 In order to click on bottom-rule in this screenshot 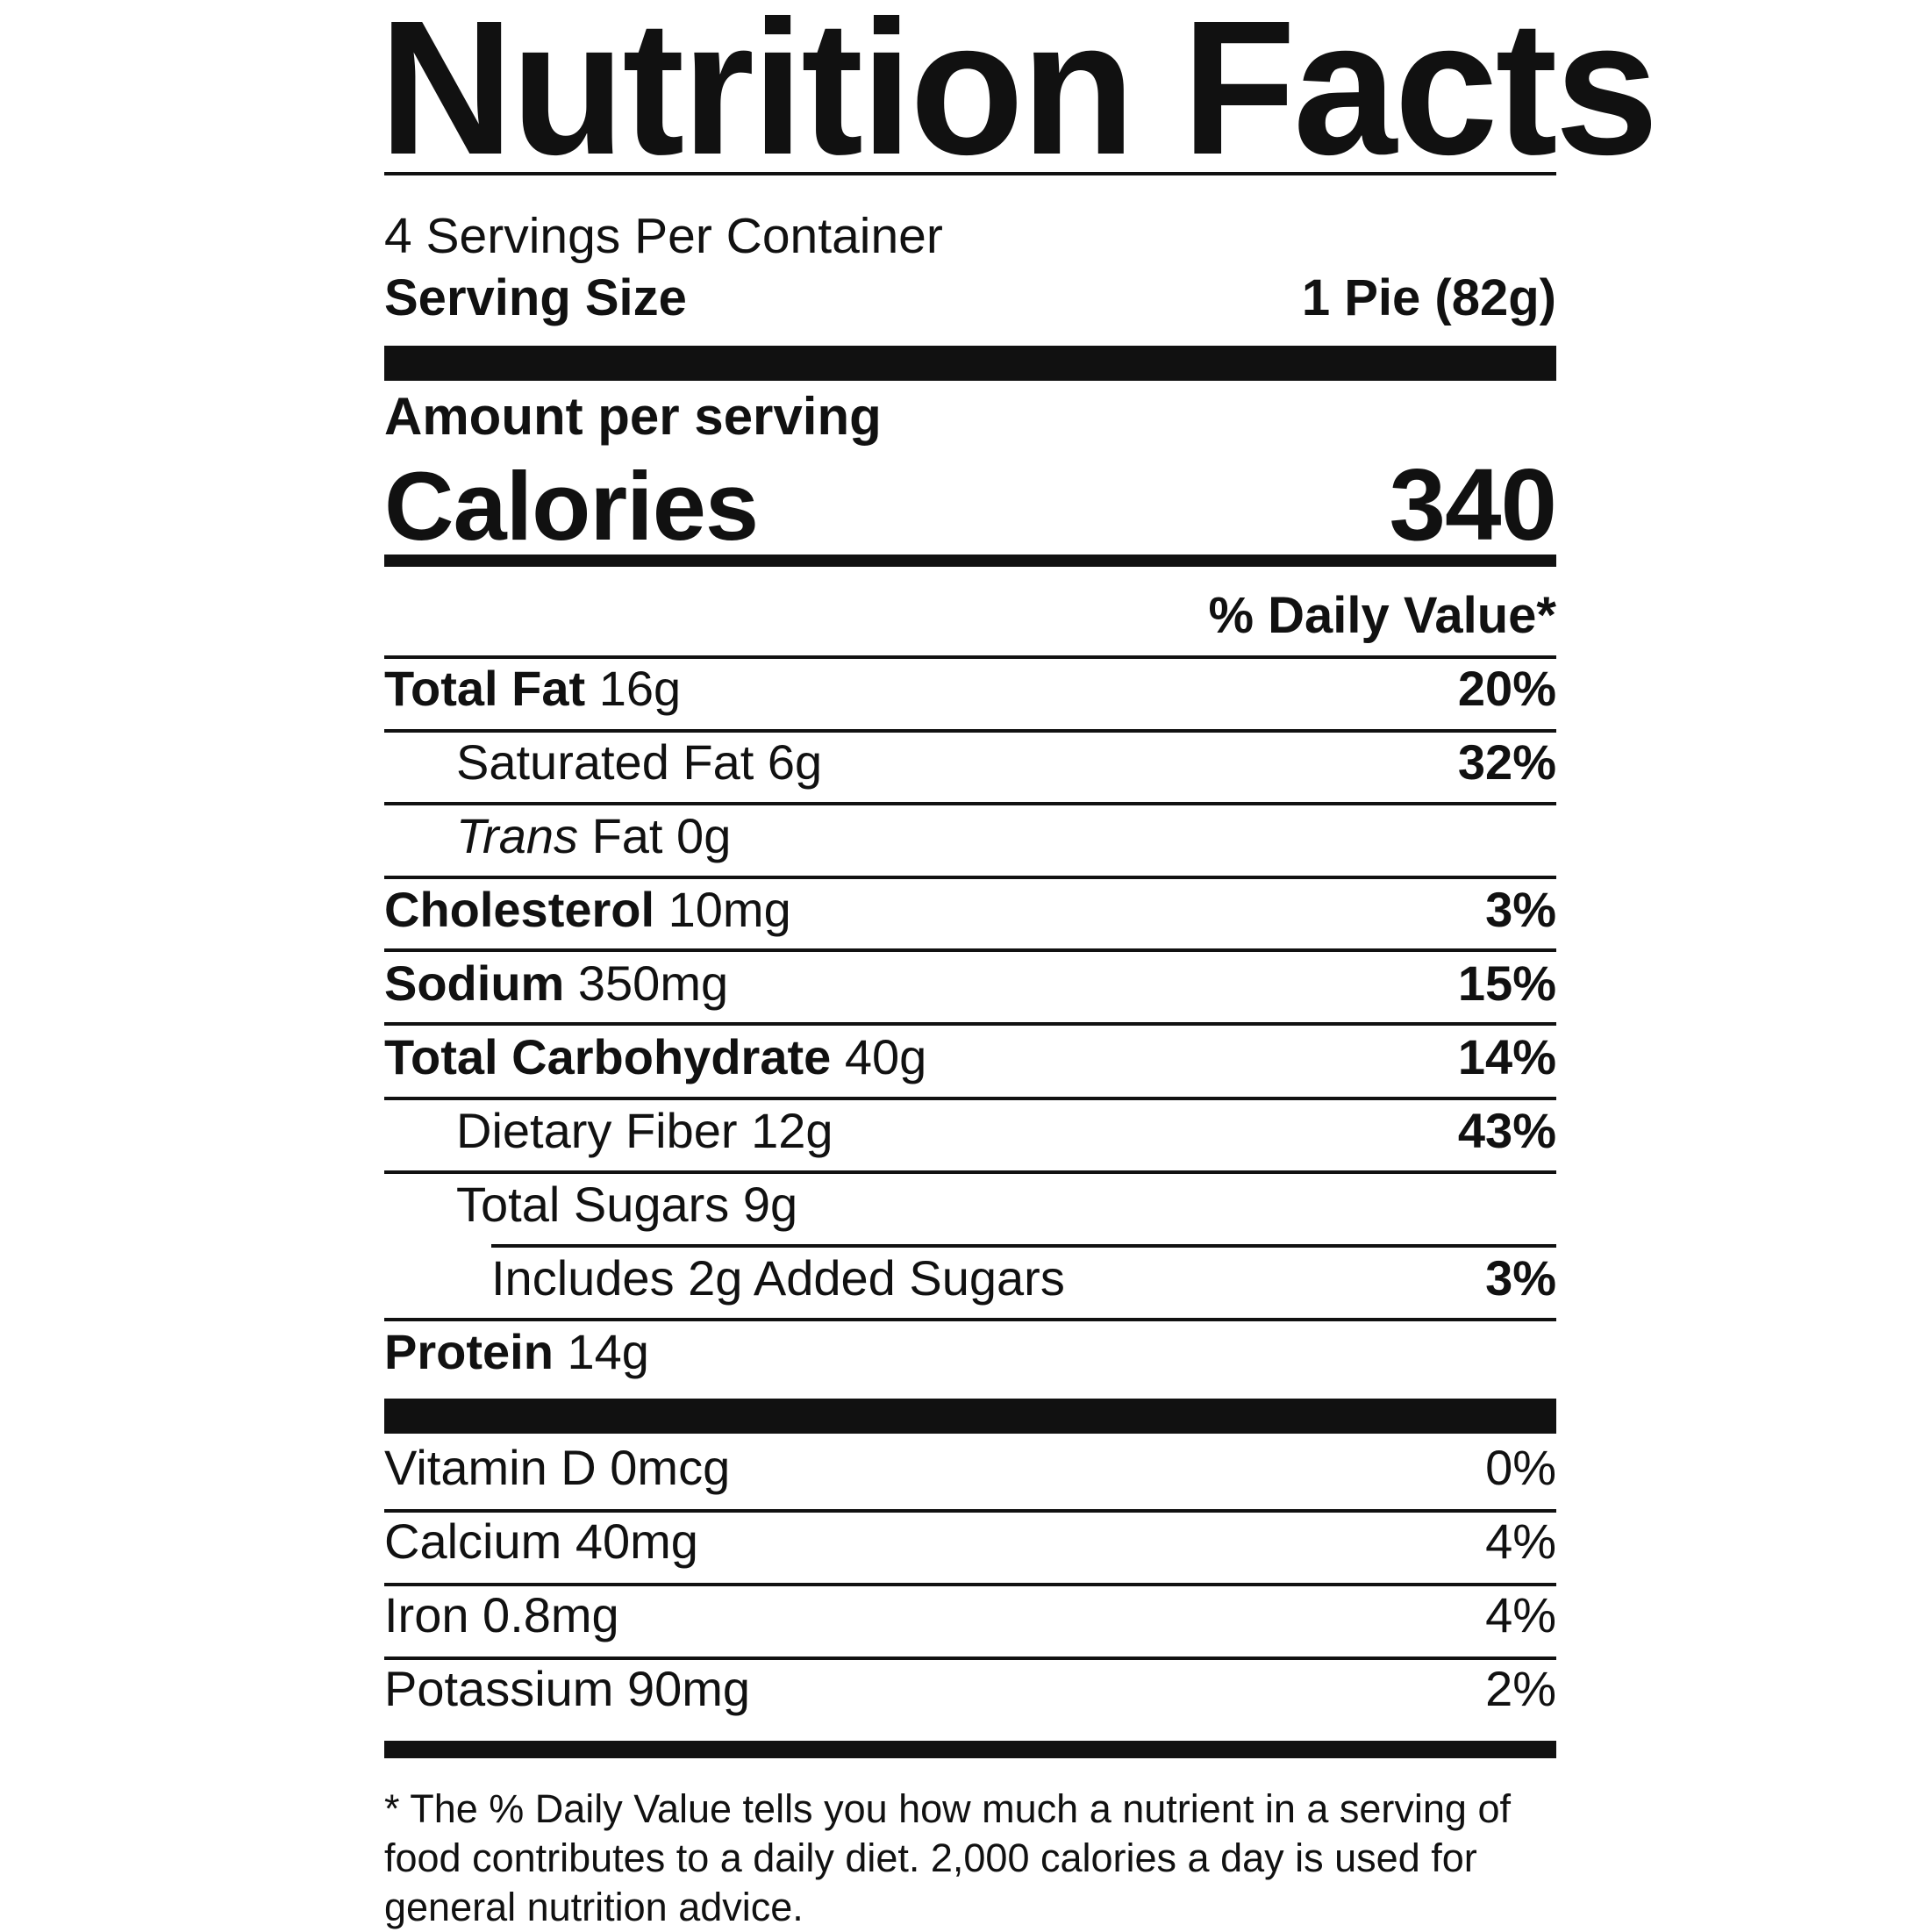, I will do `click(970, 1749)`.